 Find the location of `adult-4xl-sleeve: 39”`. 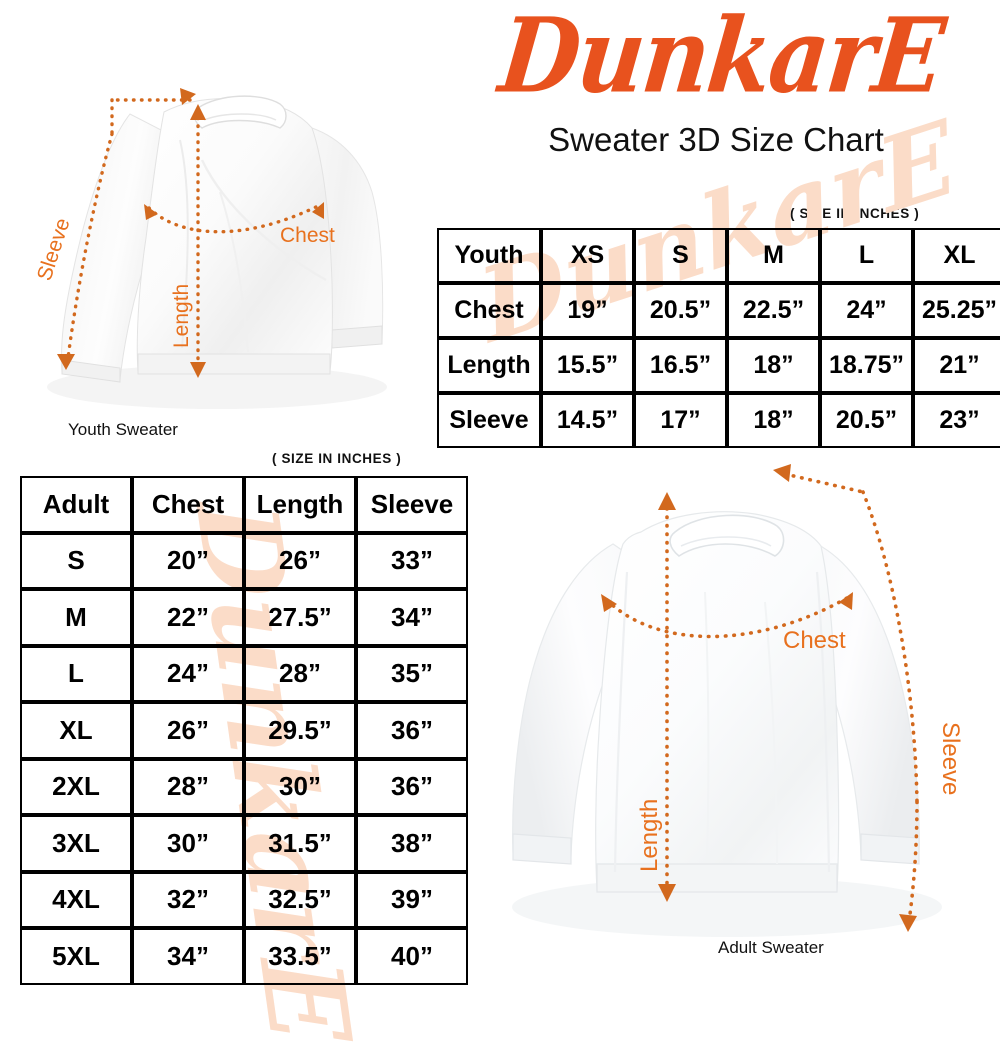

adult-4xl-sleeve: 39” is located at coordinates (412, 899).